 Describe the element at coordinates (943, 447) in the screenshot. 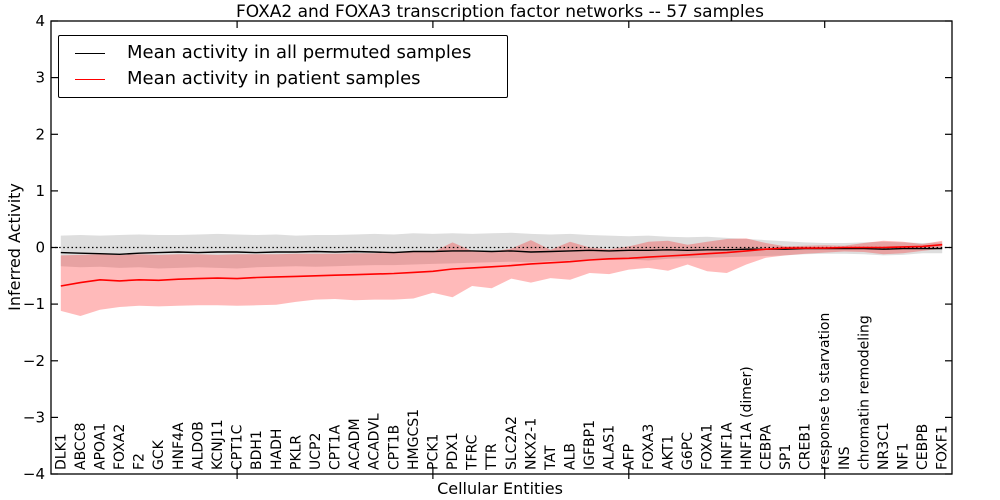

I see `x-category-label: FOXF1` at that location.